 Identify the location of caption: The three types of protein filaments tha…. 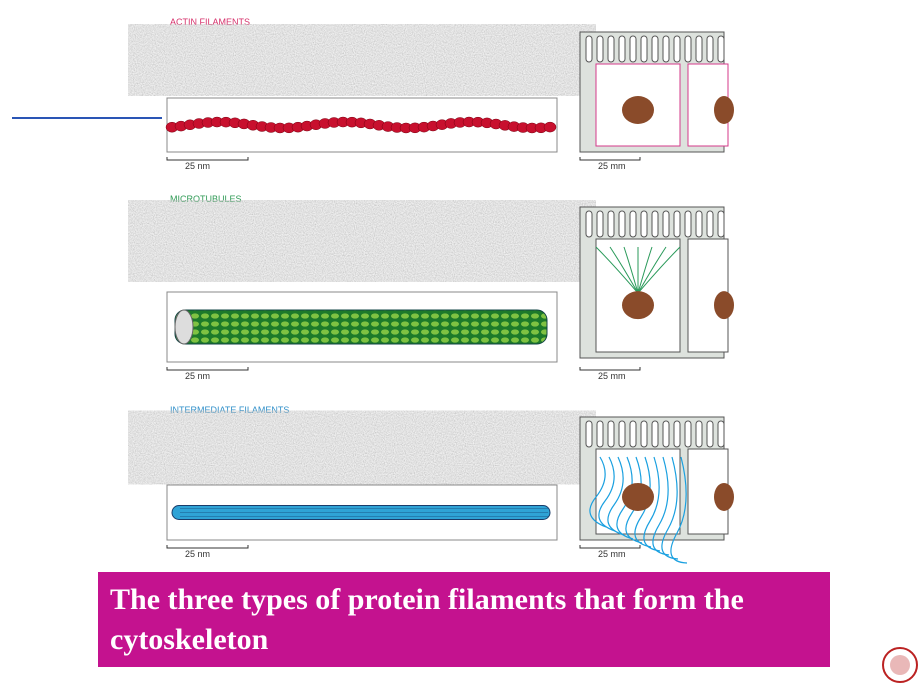
(464, 619).